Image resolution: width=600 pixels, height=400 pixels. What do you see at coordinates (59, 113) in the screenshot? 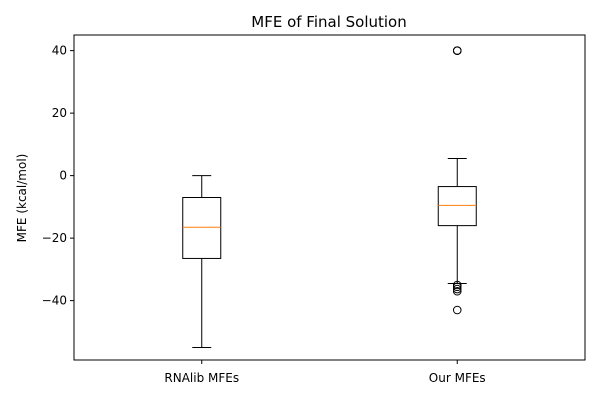
I see `y-tick-label: 20` at bounding box center [59, 113].